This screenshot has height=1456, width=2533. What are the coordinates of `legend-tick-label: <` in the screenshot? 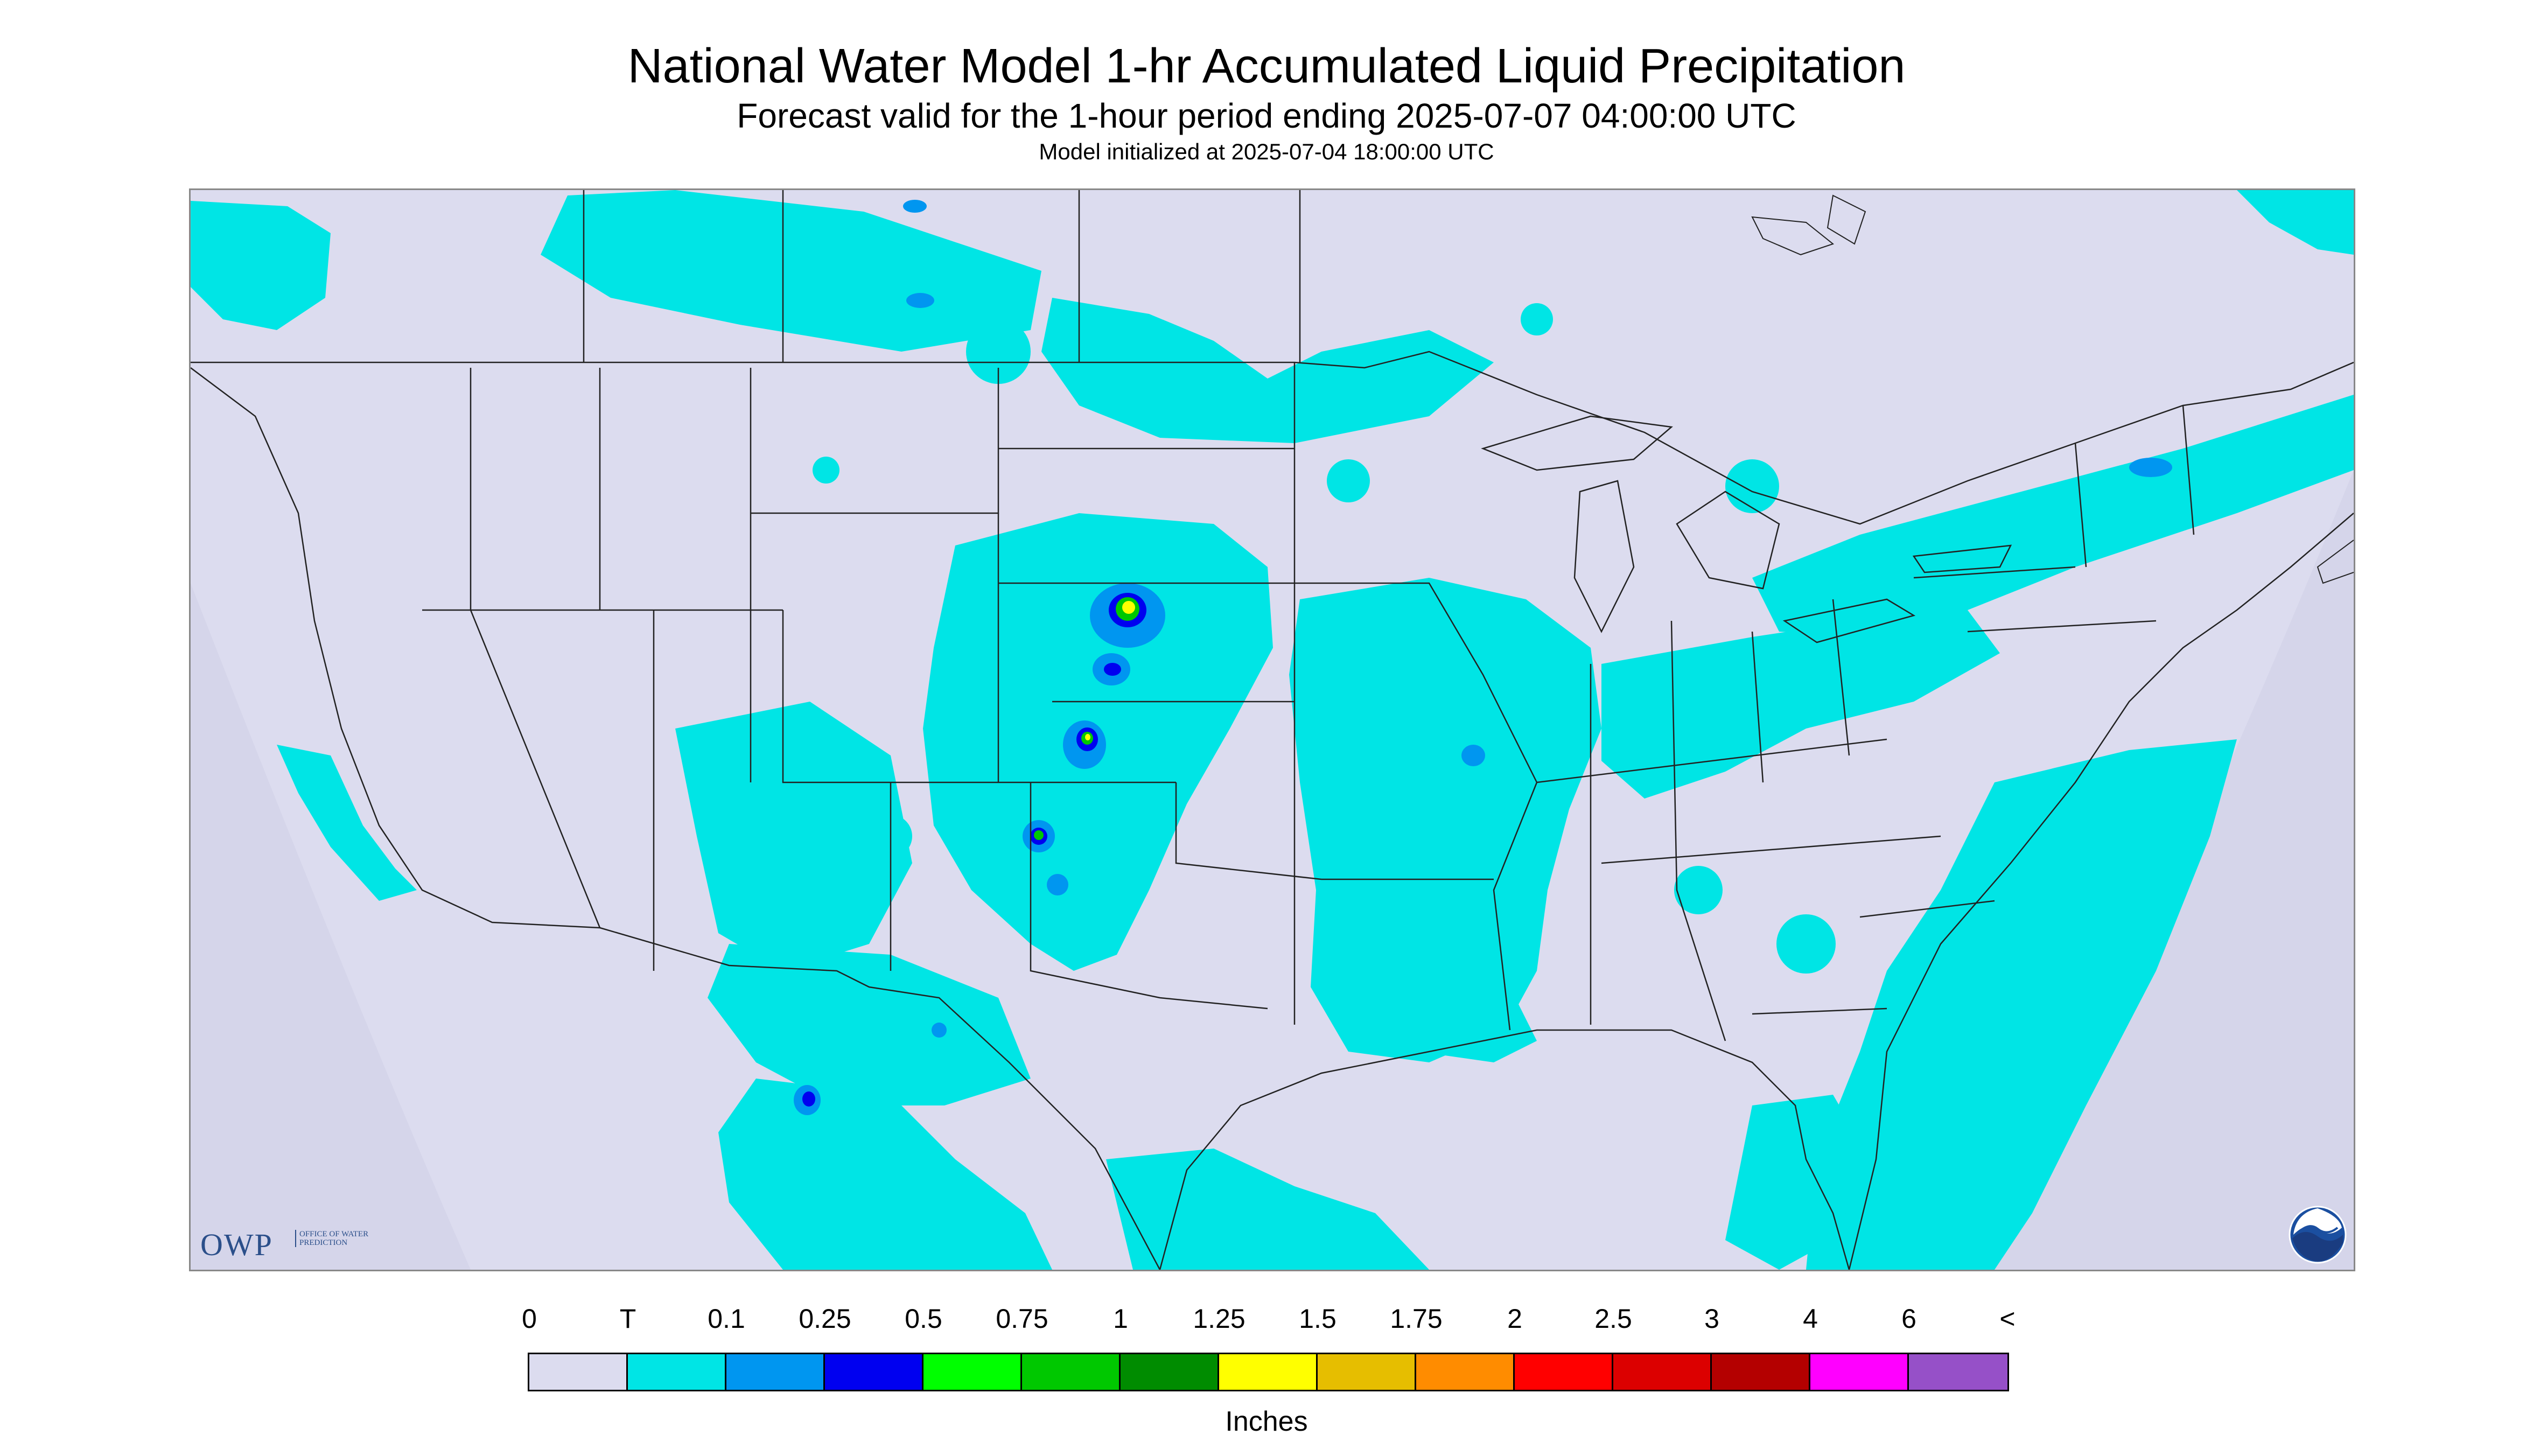 It's located at (2007, 1319).